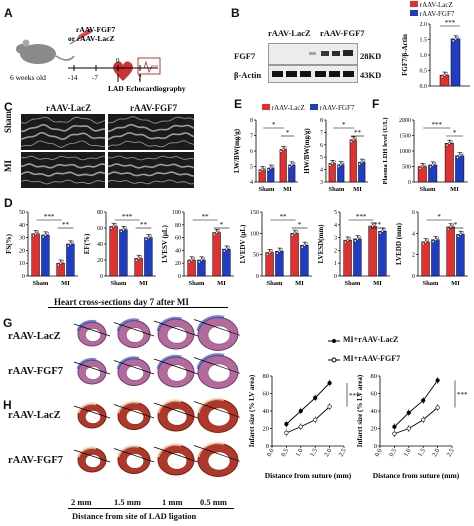 The width and height of the screenshot is (474, 526). What do you see at coordinates (154, 108) in the screenshot?
I see `echo-col-fgf7: rAAV-FGF7` at bounding box center [154, 108].